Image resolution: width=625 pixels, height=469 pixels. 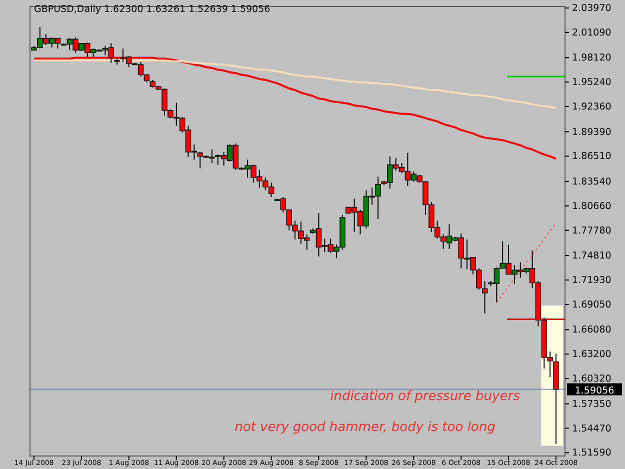 What do you see at coordinates (592, 58) in the screenshot?
I see `y-tick-label: 1.98120` at bounding box center [592, 58].